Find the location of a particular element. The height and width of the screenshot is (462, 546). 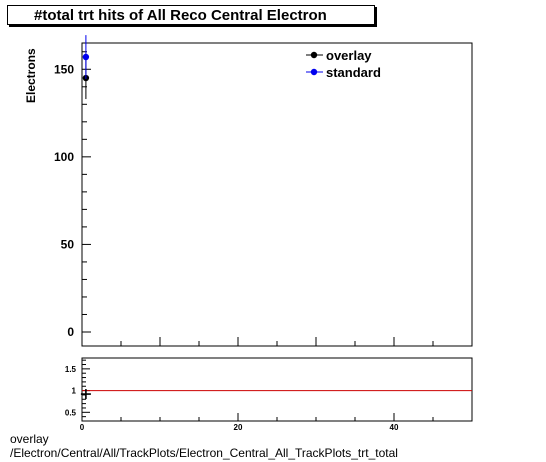

standard-point is located at coordinates (86, 57).